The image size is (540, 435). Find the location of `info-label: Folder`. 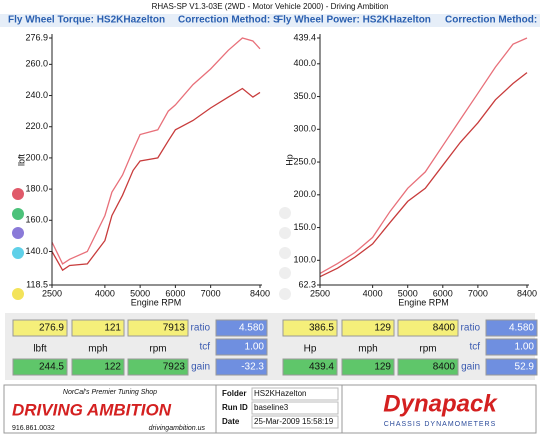

info-label: Folder is located at coordinates (234, 393).